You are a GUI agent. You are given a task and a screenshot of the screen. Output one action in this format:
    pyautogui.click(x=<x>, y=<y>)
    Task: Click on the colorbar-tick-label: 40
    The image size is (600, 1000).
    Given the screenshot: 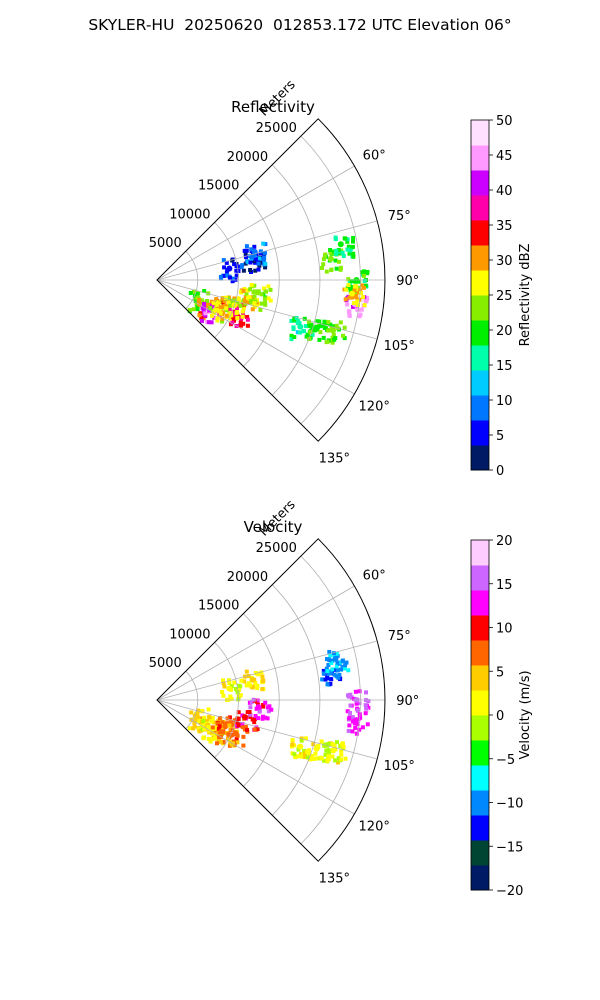 What is the action you would take?
    pyautogui.click(x=504, y=191)
    